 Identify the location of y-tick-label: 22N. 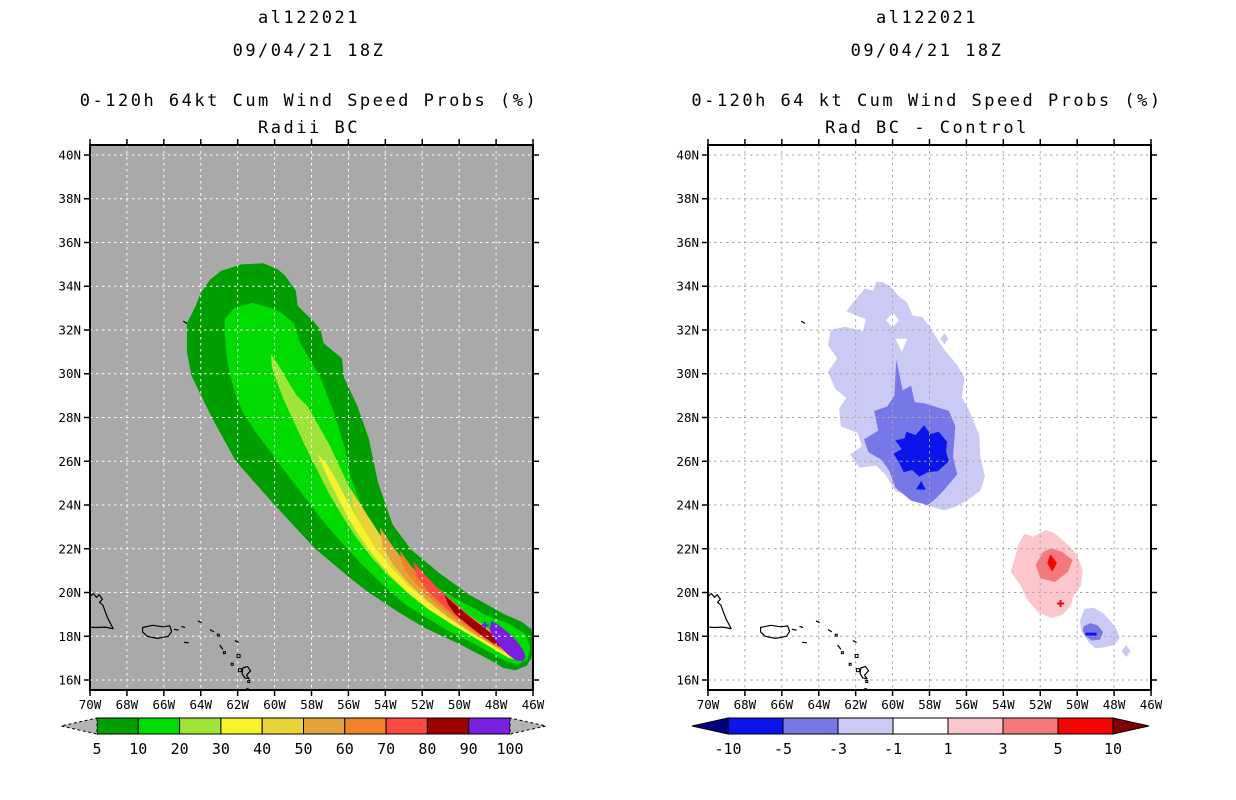
(687, 548).